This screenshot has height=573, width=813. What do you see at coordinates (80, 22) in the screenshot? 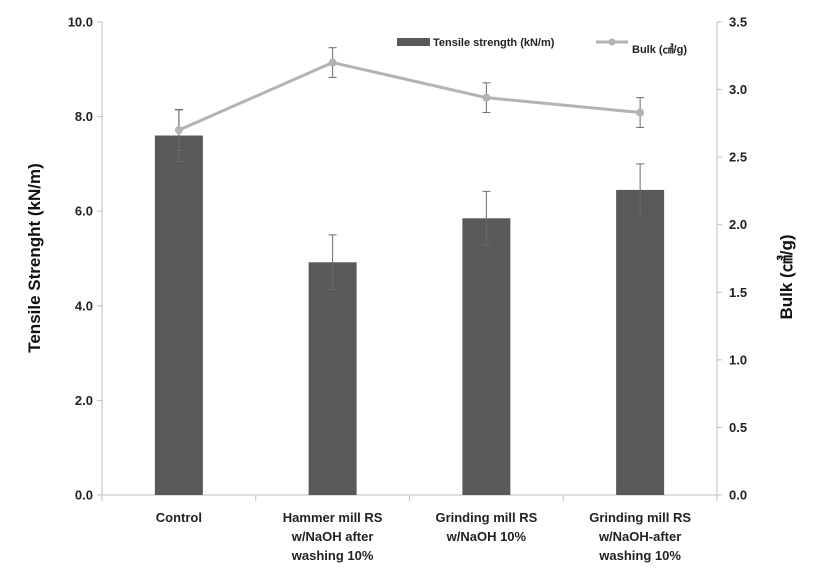
I see `y-left-tick-label: 10.0` at bounding box center [80, 22].